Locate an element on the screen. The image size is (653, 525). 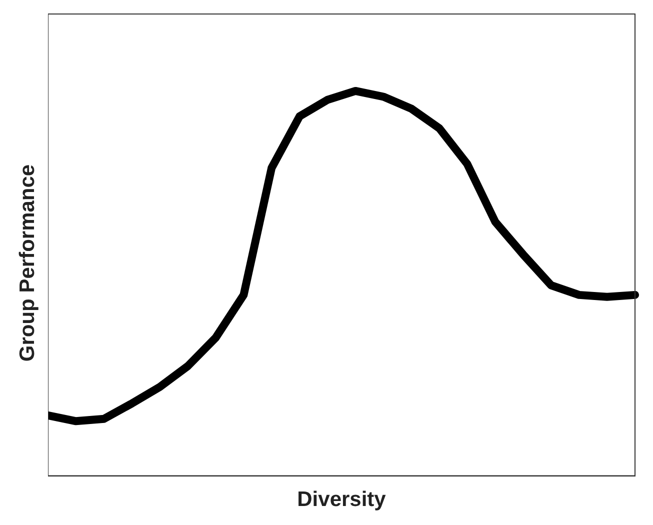
x-axis-title: Diversity is located at coordinates (341, 500).